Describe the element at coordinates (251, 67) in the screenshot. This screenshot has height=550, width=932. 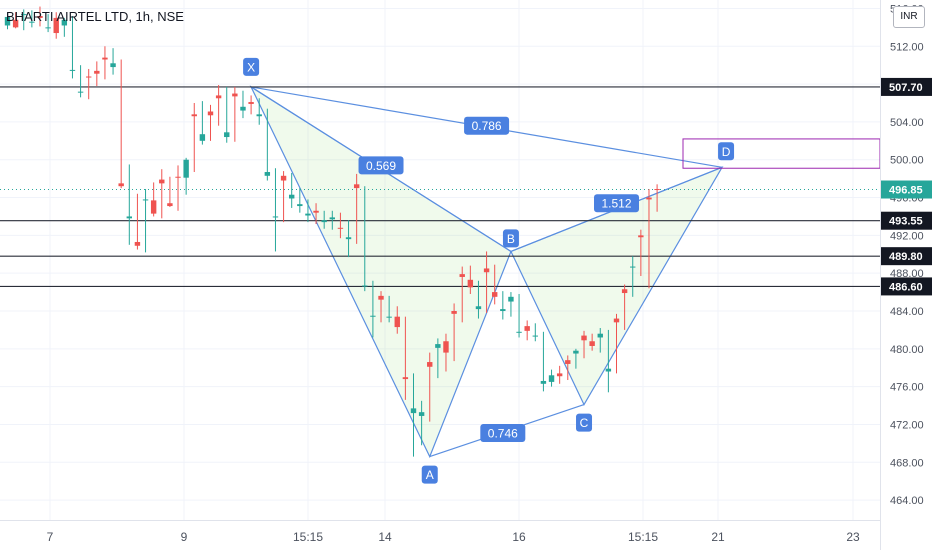
I see `pattern-point-label-x-text: X` at that location.